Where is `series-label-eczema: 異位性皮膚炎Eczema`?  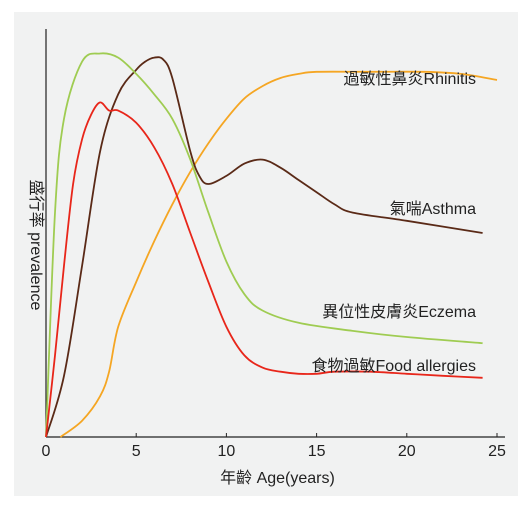 series-label-eczema: 異位性皮膚炎Eczema is located at coordinates (399, 312).